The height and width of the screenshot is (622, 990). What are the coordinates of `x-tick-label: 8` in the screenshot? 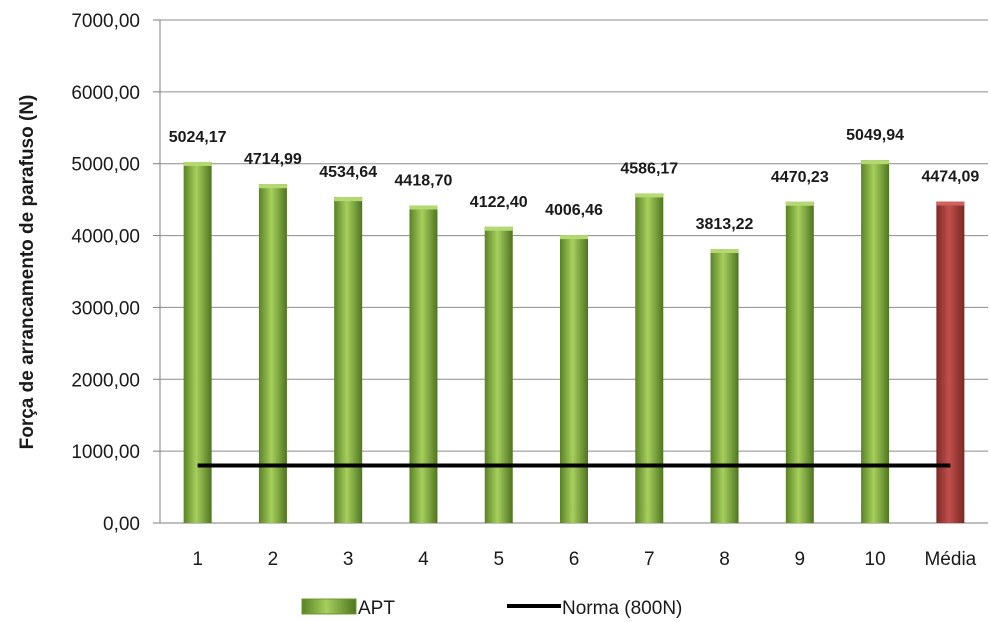 It's located at (724, 559).